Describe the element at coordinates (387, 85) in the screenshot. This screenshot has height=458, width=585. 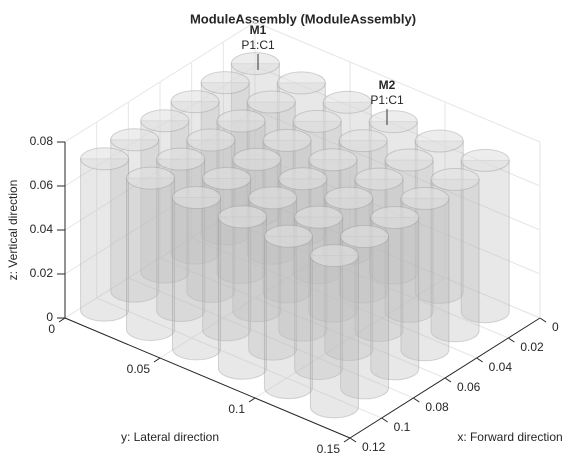
I see `annotation-name: M2` at that location.